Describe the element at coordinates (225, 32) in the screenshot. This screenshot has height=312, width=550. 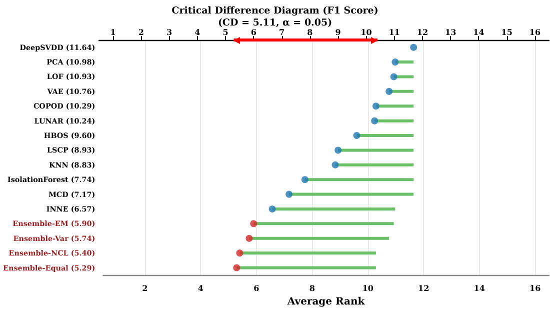
I see `x-tick-label: 5` at that location.